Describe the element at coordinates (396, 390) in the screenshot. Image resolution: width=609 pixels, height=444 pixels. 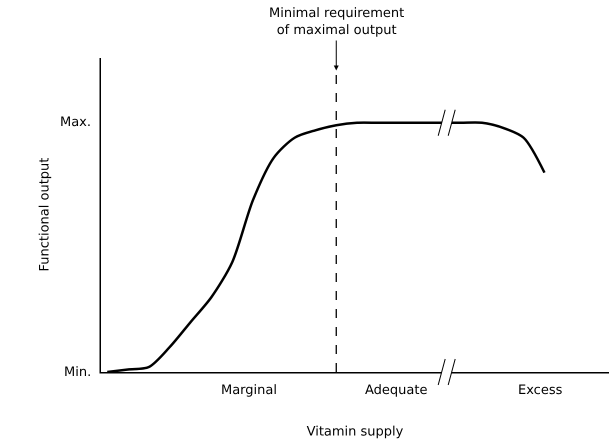
I see `text: Adequate` at that location.